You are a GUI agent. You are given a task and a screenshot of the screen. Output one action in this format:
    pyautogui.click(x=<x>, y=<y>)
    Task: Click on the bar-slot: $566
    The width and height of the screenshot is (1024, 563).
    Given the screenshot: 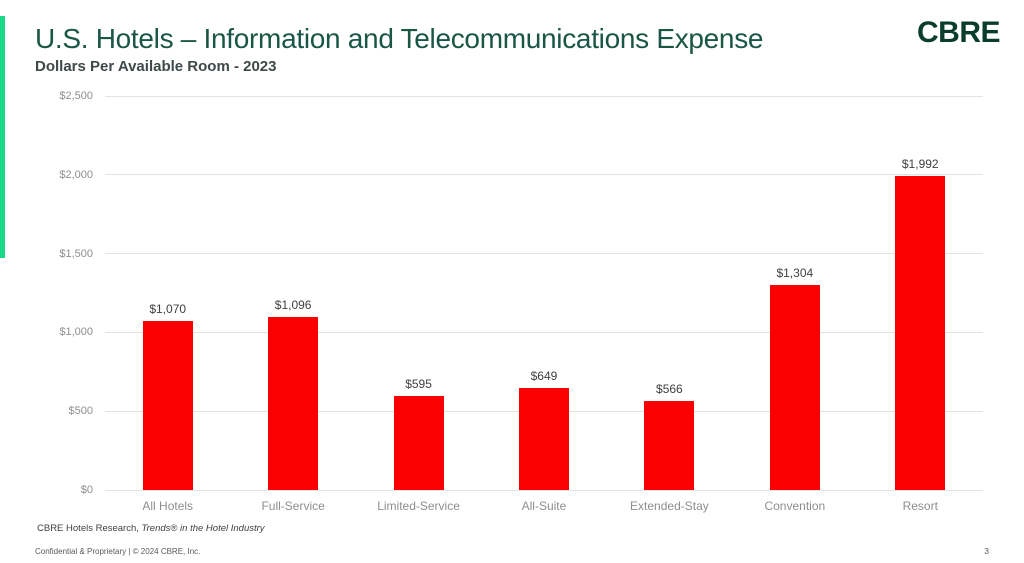 What is the action you would take?
    pyautogui.click(x=669, y=293)
    